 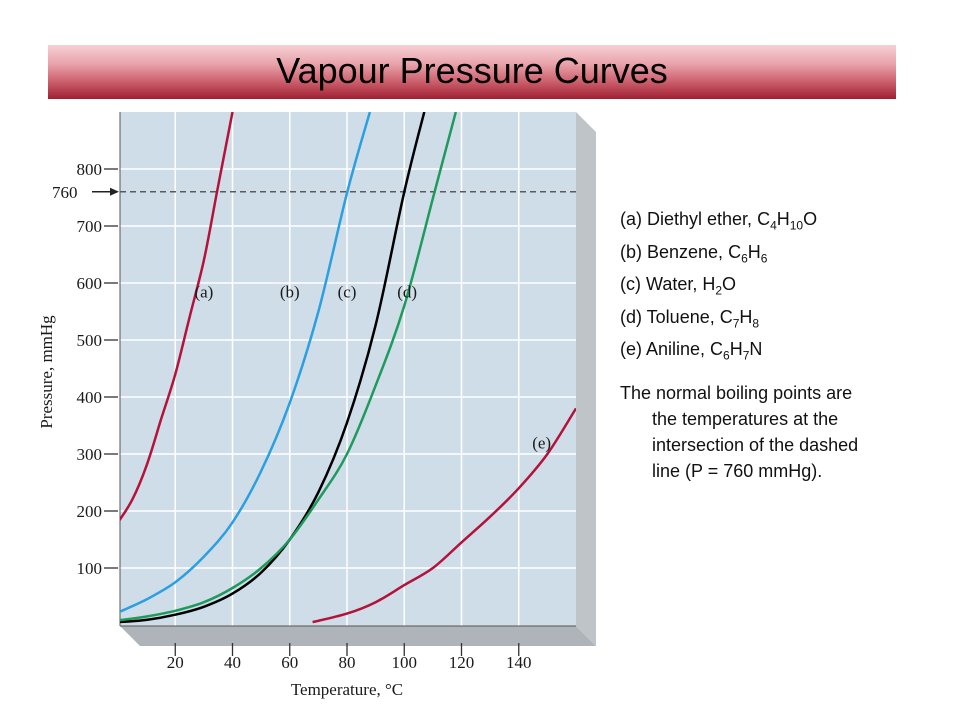 I want to click on note-line: the temperatures at the, so click(x=745, y=419).